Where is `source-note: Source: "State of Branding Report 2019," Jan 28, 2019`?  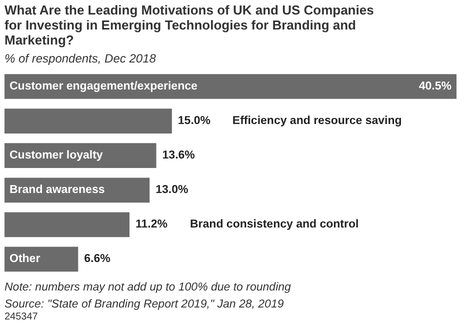
source-note: Source: "State of Branding Report 2019," Jan 28, 2019 is located at coordinates (144, 304).